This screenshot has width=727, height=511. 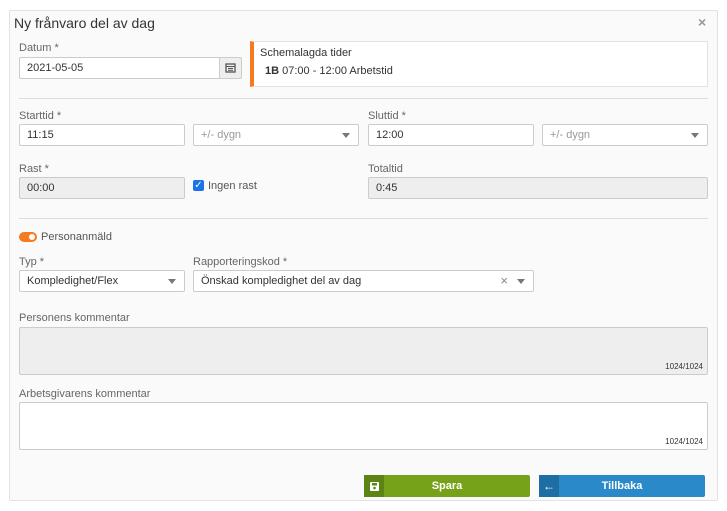 What do you see at coordinates (28, 237) in the screenshot?
I see `reported-toggle` at bounding box center [28, 237].